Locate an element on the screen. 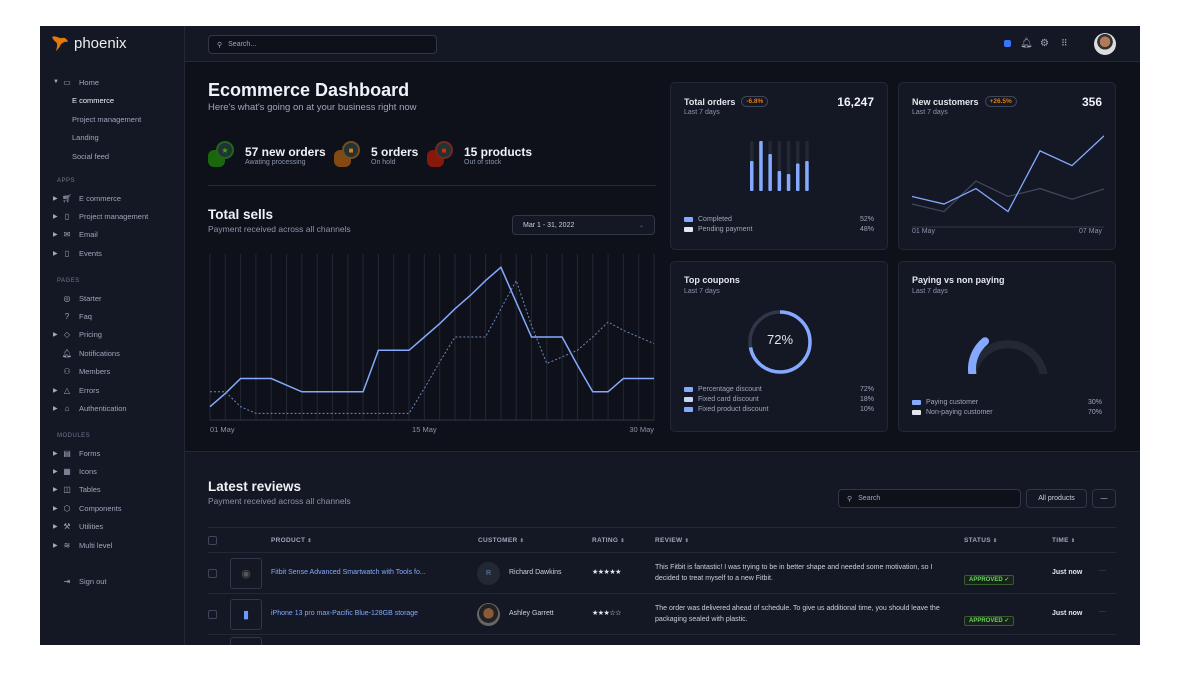 Image resolution: width=1180 pixels, height=700 pixels. rating-stars: ★★★★★ is located at coordinates (606, 572).